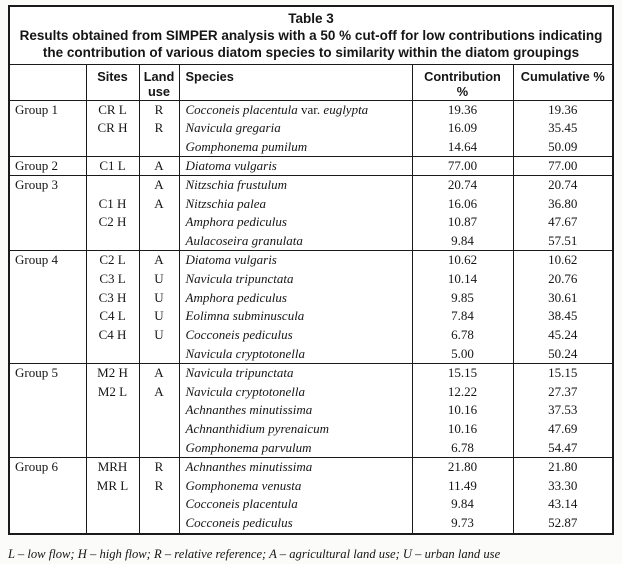 This screenshot has width=622, height=564. I want to click on group-label-cell: Group 5, so click(48, 372).